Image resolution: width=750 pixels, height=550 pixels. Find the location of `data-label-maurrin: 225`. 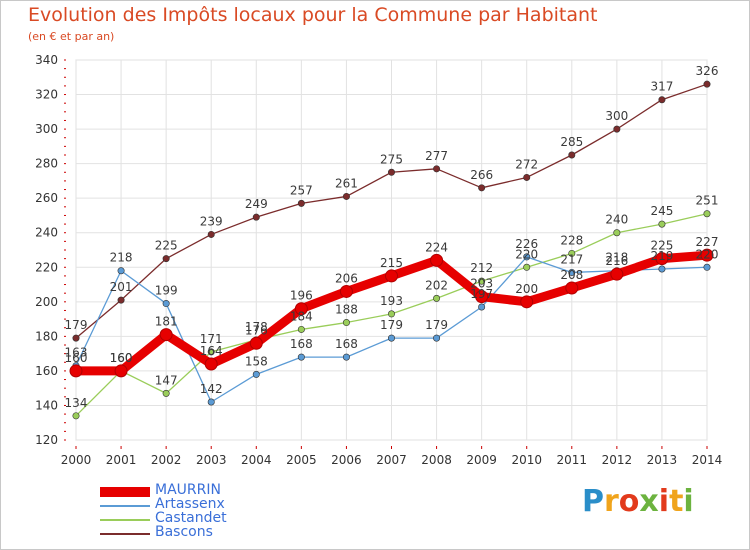

data-label-maurrin: 225 is located at coordinates (661, 246).